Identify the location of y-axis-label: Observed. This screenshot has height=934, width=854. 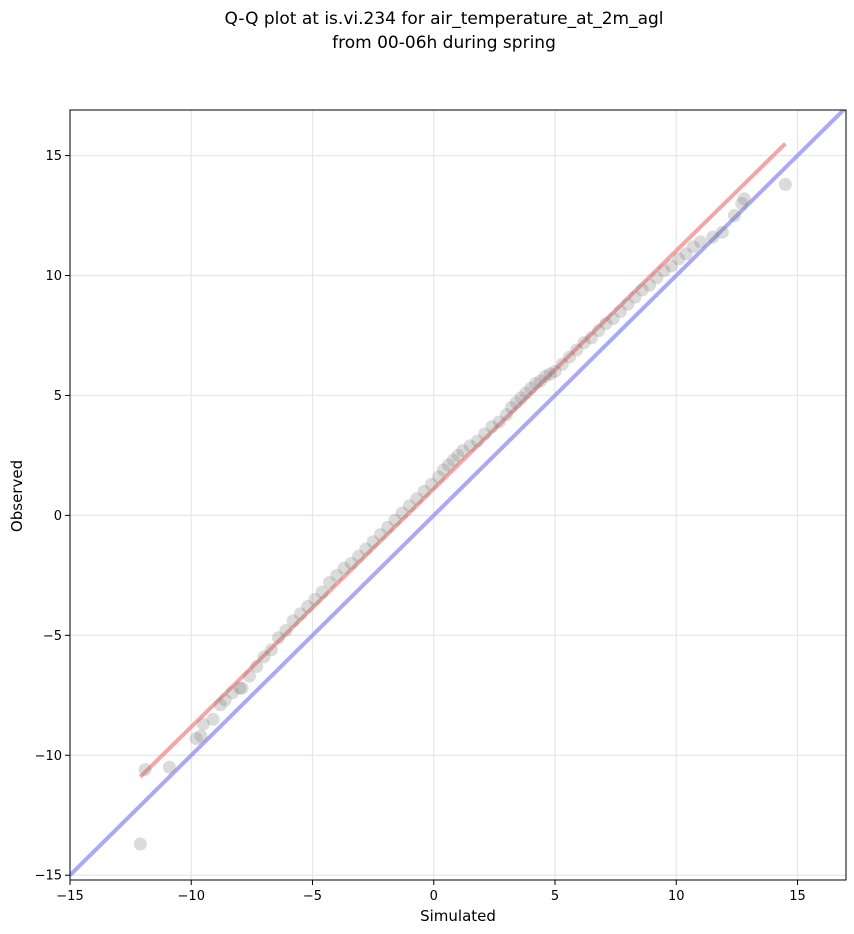
(17, 496).